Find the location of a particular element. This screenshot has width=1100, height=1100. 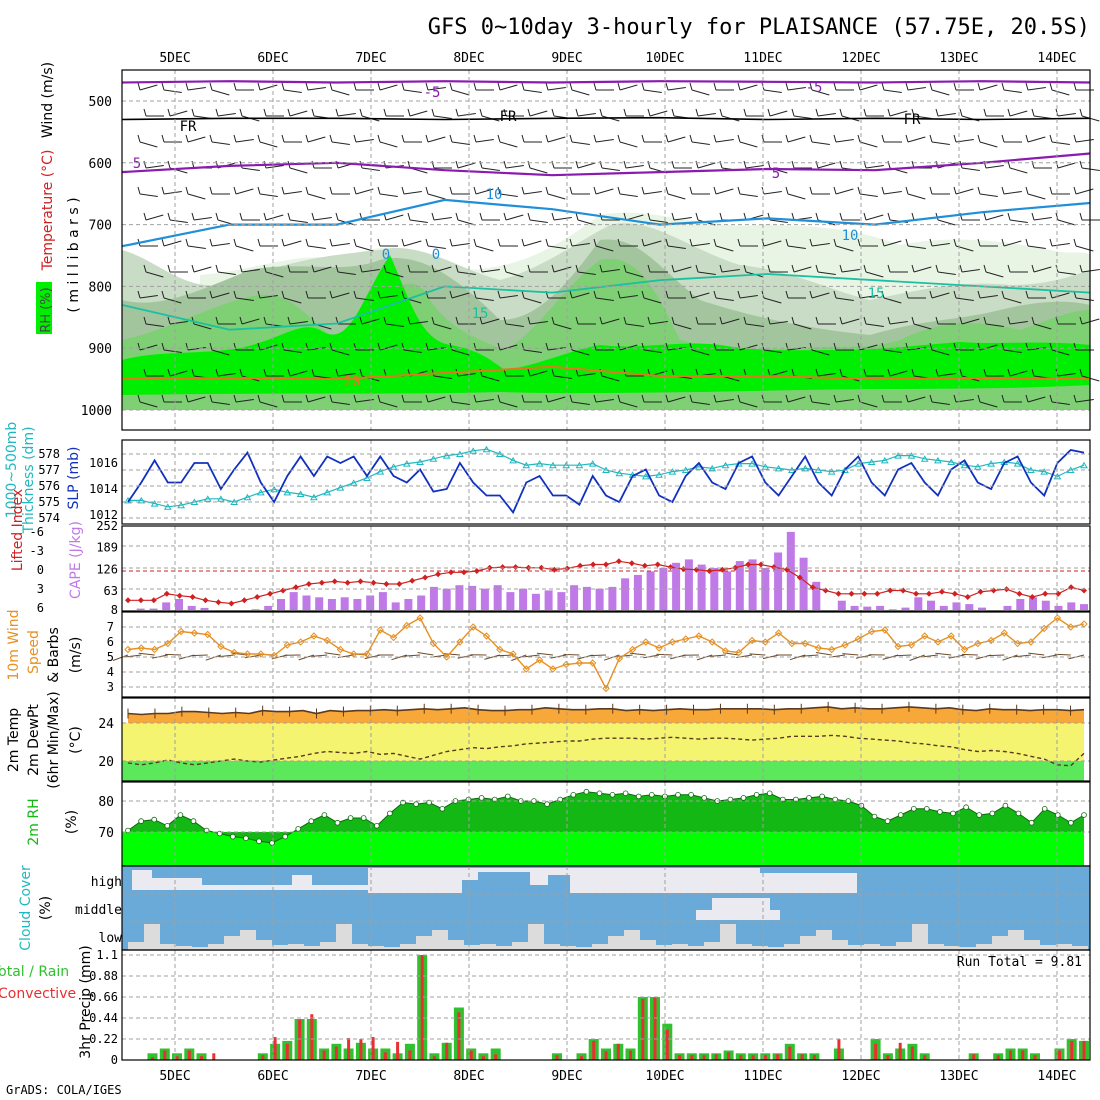

slp-tick-label: 1014 is located at coordinates (103, 489).